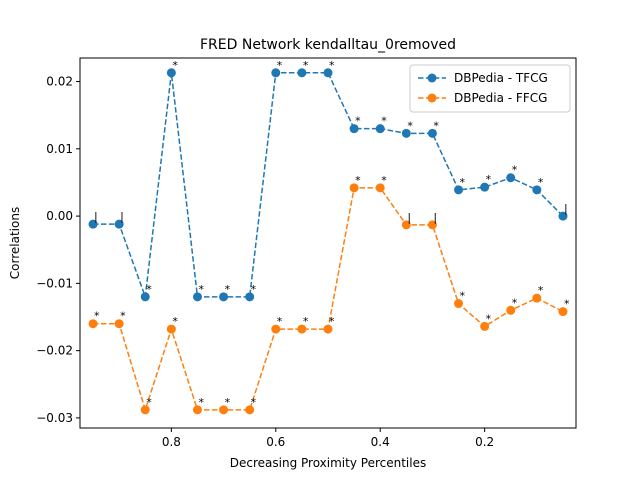 This screenshot has height=480, width=640. I want to click on x-tick-label: 0.2, so click(484, 442).